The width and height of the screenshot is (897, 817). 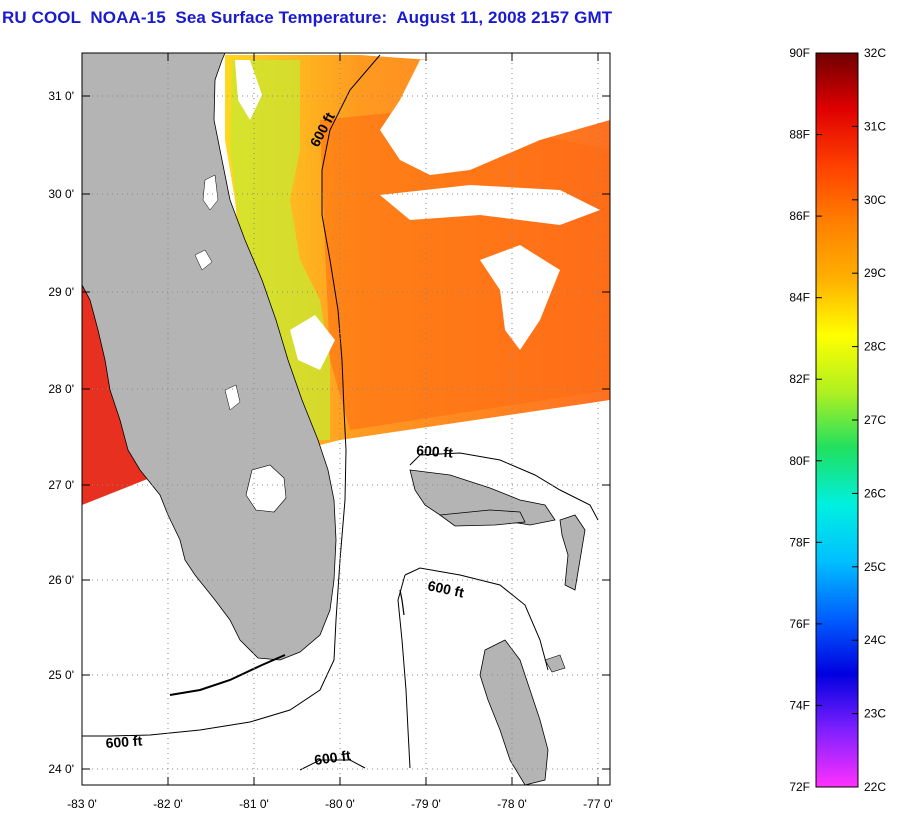 I want to click on abaco-island, so click(x=572, y=552).